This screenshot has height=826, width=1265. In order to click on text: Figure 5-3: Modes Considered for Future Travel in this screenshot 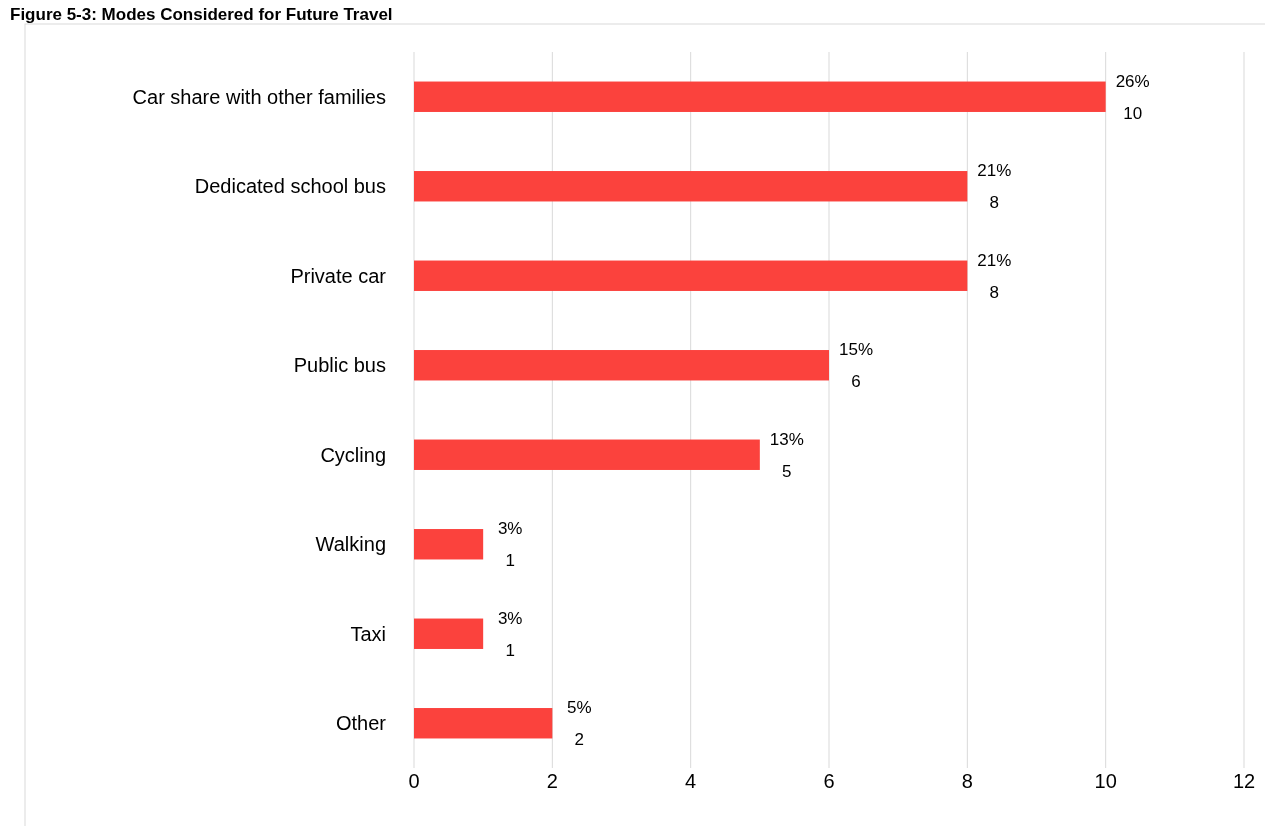, I will do `click(201, 14)`.